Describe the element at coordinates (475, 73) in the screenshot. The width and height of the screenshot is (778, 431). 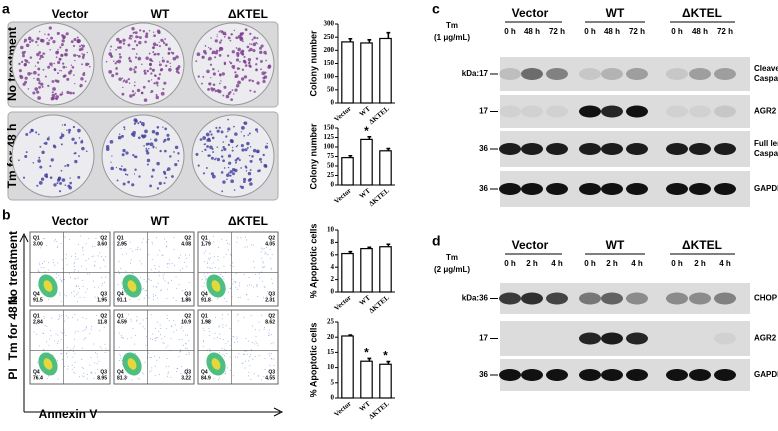
I see `mw-marker: kDa:17` at that location.